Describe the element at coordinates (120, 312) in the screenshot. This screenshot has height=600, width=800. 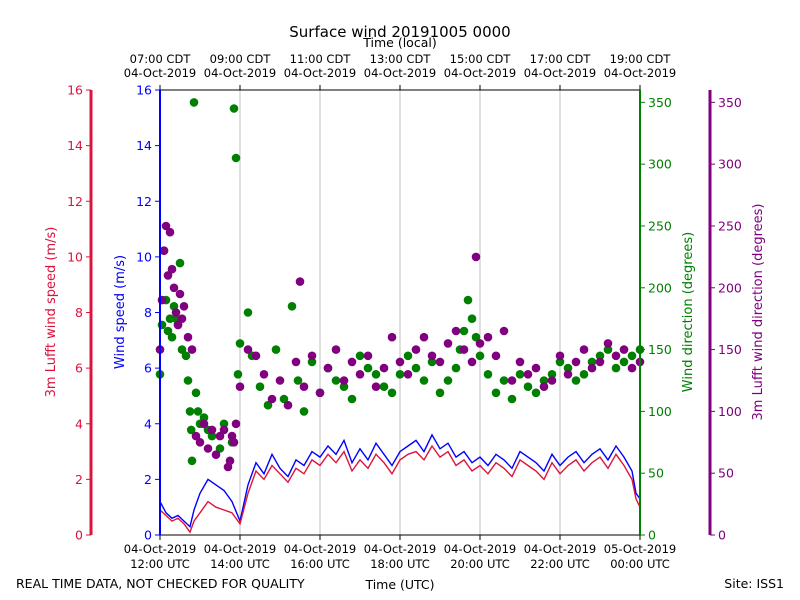
I see `wind-speed-axis-label: Wind speed (m/s)` at that location.